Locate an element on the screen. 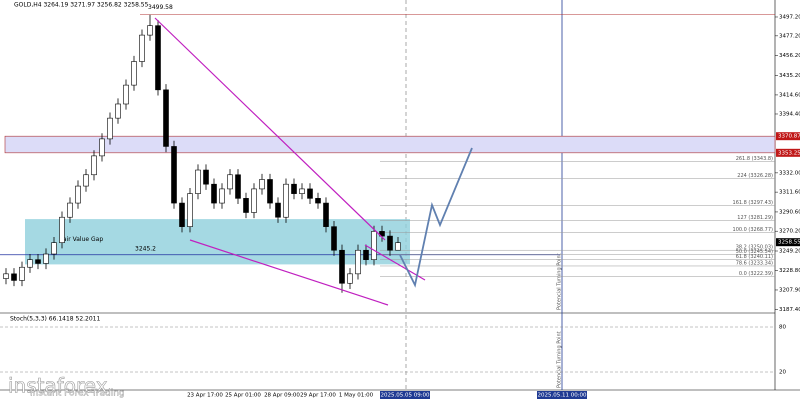 This screenshot has height=401, width=800. y-tick-label: 3332.00 is located at coordinates (789, 173).